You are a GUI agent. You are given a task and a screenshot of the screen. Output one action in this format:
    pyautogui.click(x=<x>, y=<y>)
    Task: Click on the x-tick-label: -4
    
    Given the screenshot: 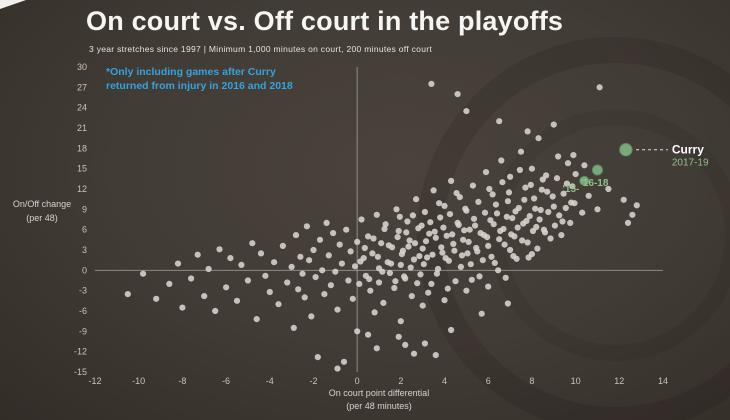 What is the action you would take?
    pyautogui.click(x=270, y=381)
    